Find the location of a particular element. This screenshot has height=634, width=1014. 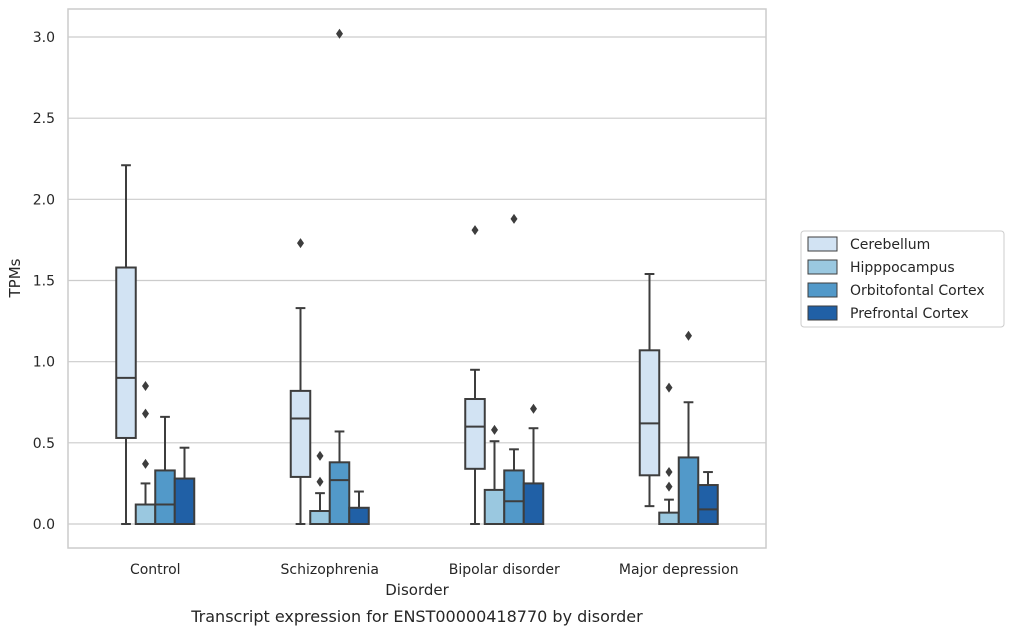

legend-label: Orbitofontal Cortex is located at coordinates (917, 291).